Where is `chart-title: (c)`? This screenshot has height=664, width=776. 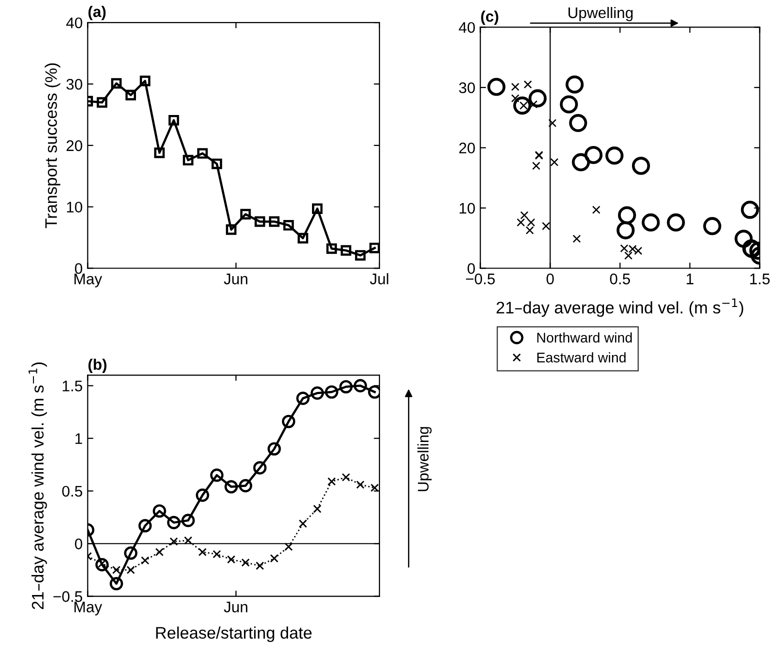 chart-title: (c) is located at coordinates (489, 17).